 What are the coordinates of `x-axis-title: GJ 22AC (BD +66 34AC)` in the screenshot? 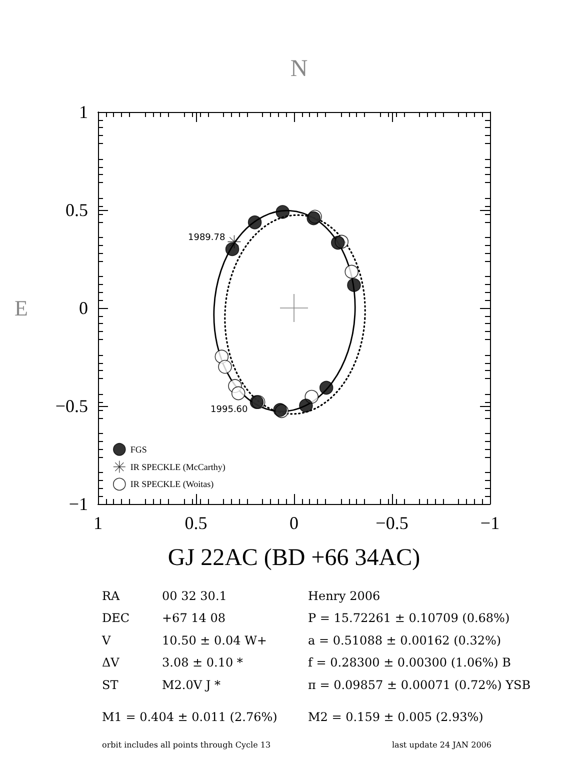 It's located at (294, 558).